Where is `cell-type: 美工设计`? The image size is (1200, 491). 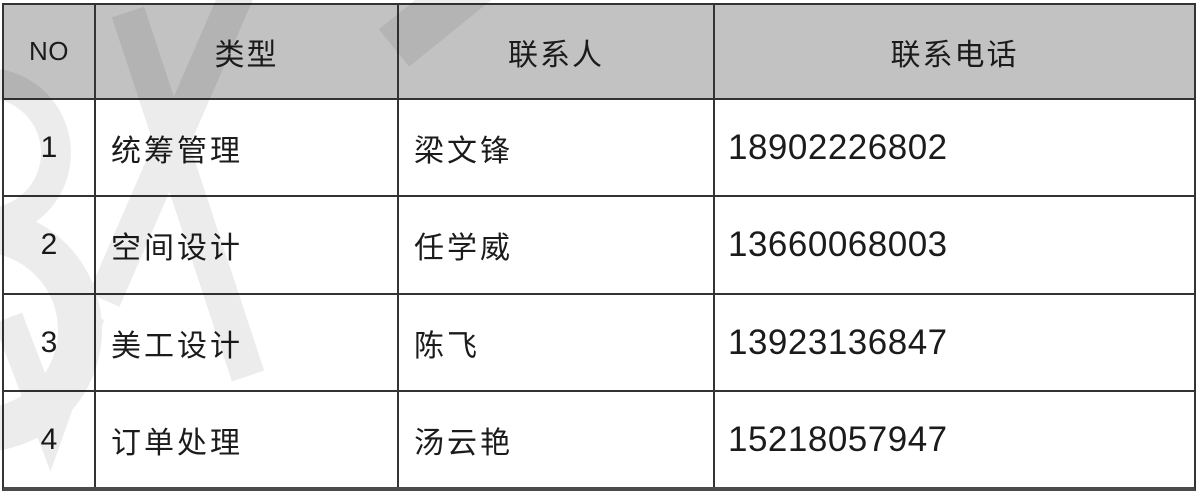
cell-type: 美工设计 is located at coordinates (247, 342).